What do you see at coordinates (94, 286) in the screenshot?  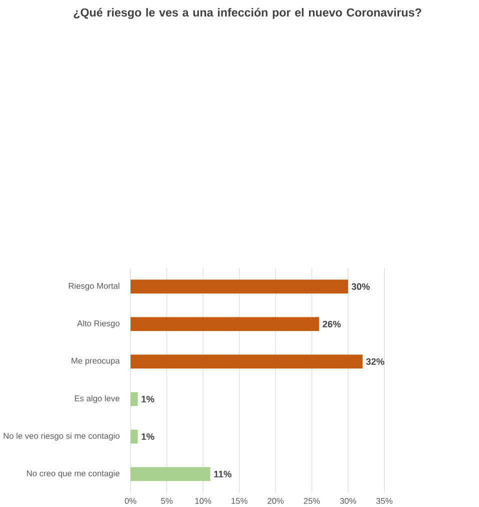 I see `y-tick-label: Riesgo Mortal` at bounding box center [94, 286].